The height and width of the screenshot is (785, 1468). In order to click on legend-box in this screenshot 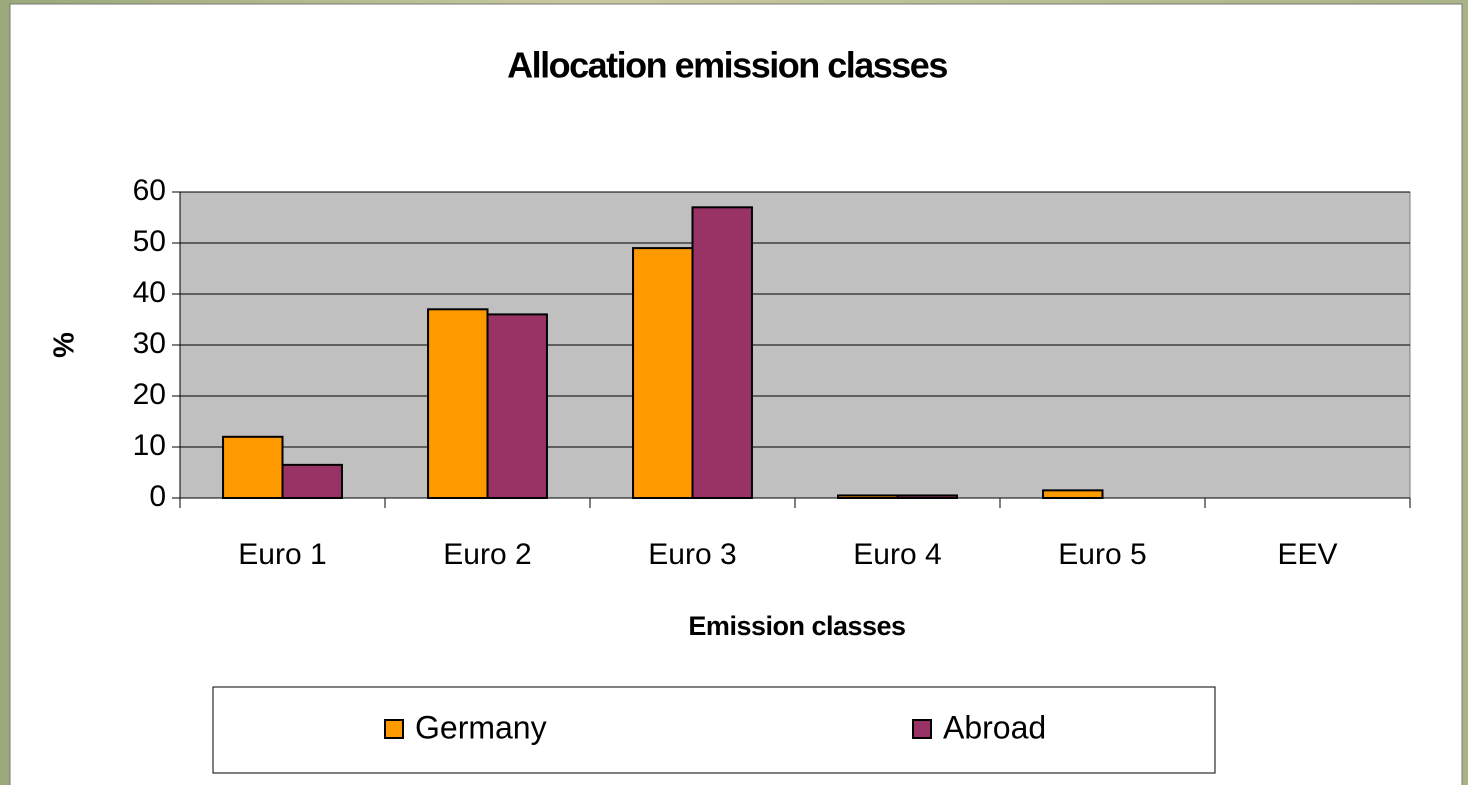, I will do `click(714, 730)`.